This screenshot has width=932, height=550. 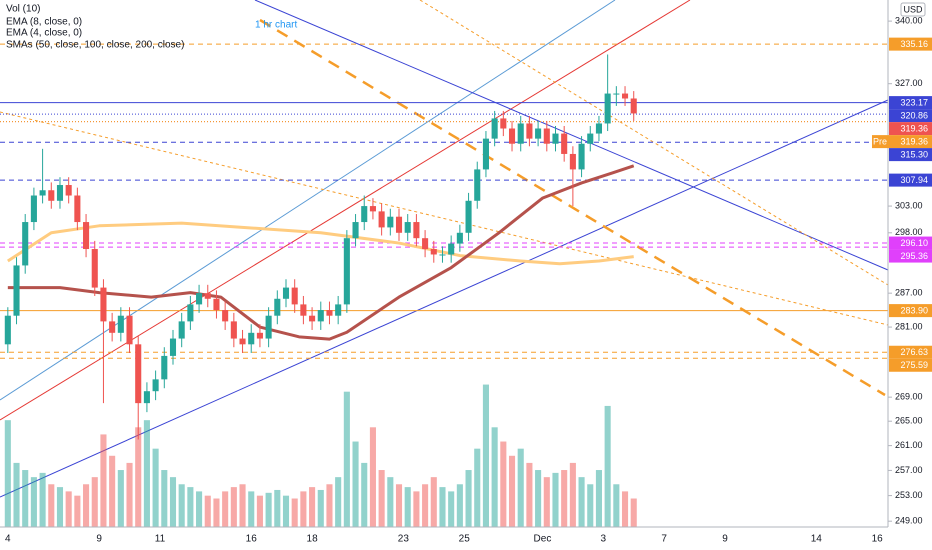 I want to click on x-tick-label: 9, so click(x=99, y=539).